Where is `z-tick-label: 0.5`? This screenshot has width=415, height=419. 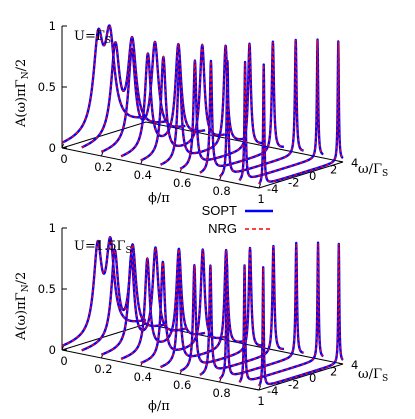
z-tick-label: 0.5 is located at coordinates (47, 289).